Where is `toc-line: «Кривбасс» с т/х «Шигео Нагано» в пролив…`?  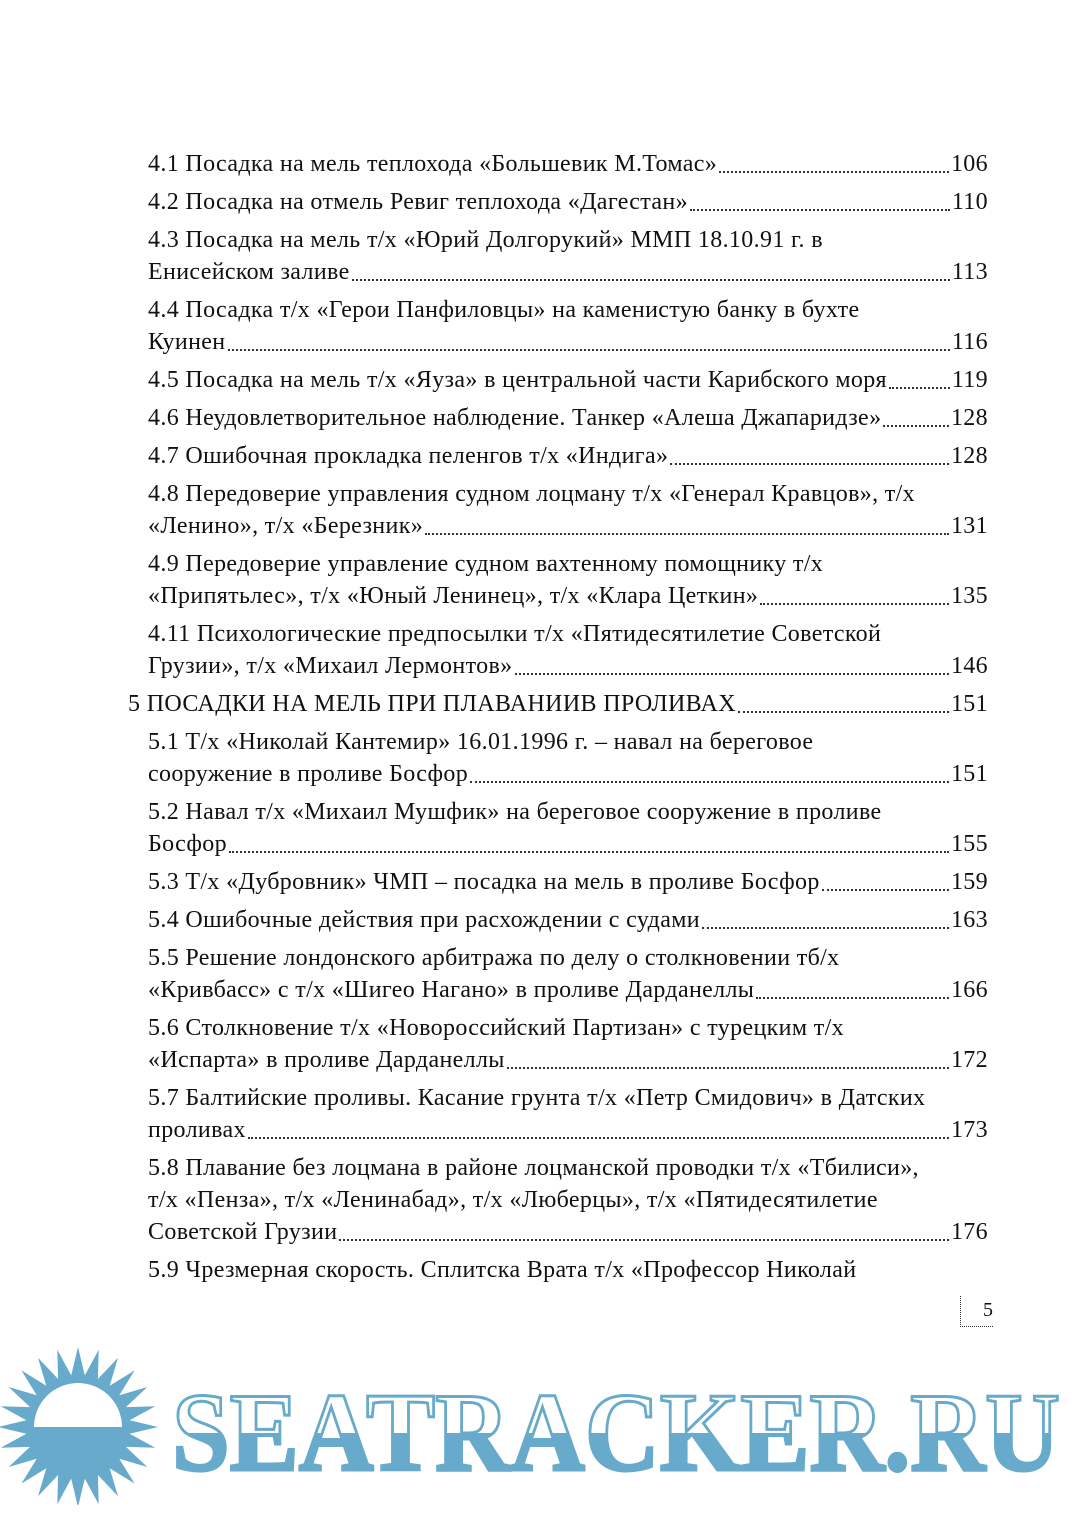
toc-line: «Кривбасс» с т/х «Шигео Нагано» в пролив… is located at coordinates (568, 990).